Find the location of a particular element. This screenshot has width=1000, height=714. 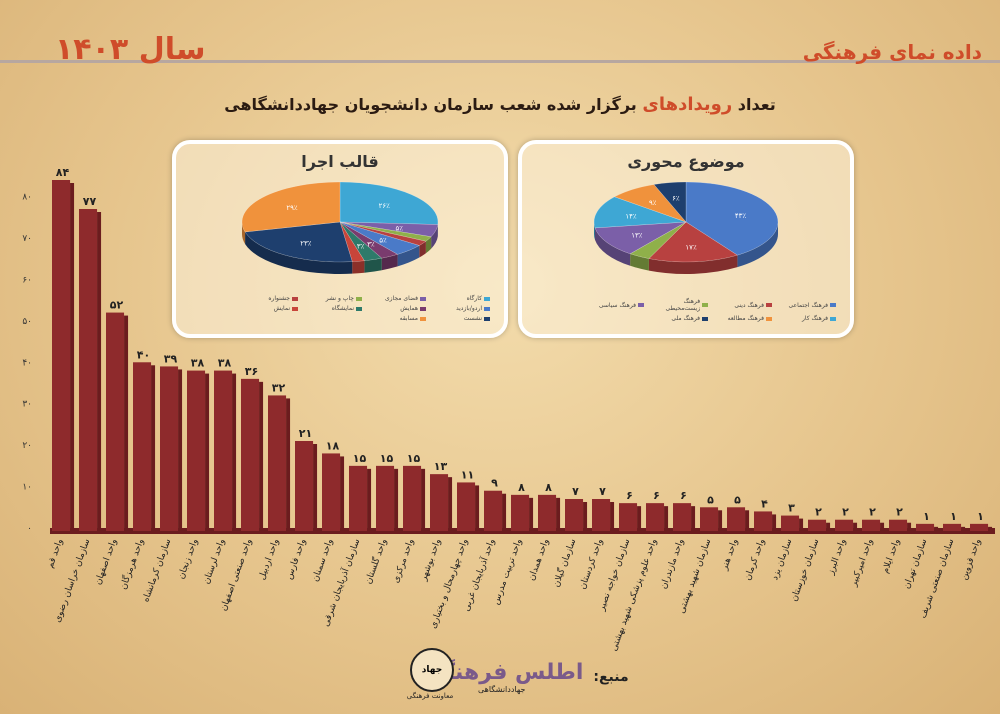

topic-pie: ۴۳٪ ۱۷٪ ۱۳٪ ۱۴٪ ۹٪ ۶٪ is located at coordinates (686, 227).